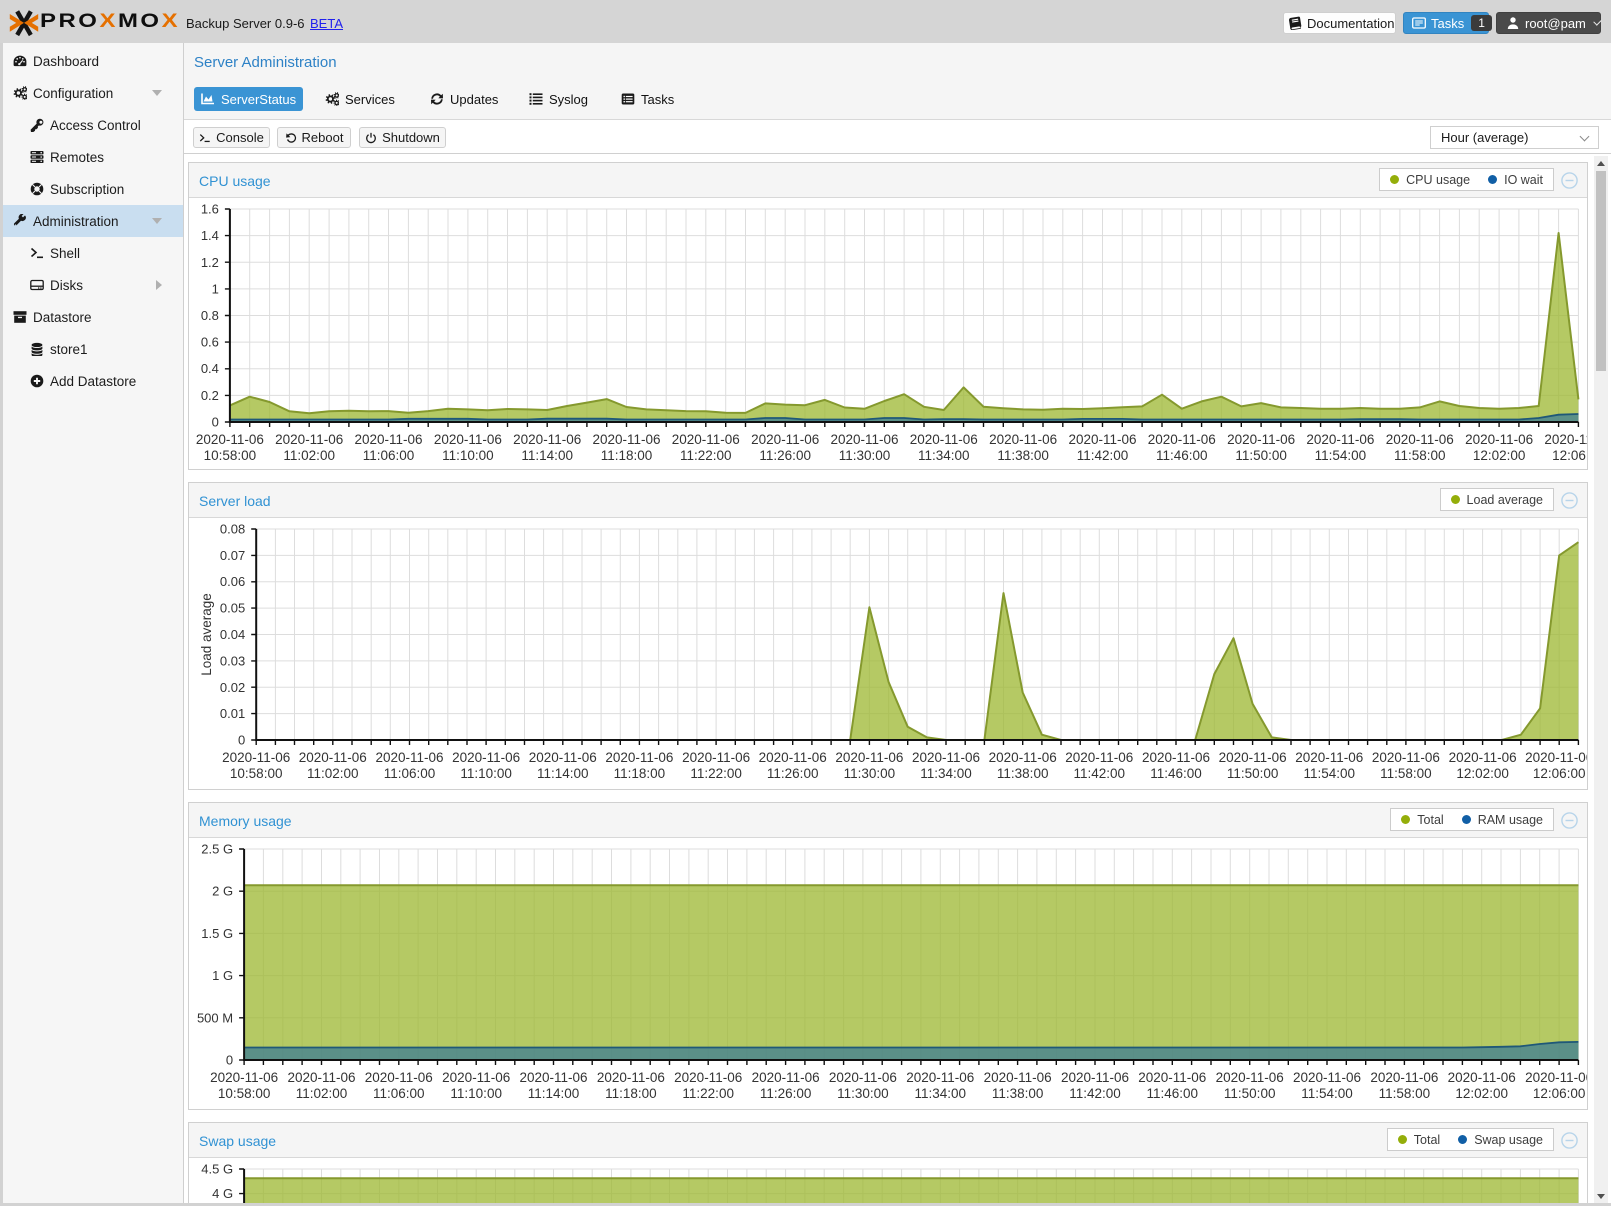  Describe the element at coordinates (210, 262) in the screenshot. I see `svg-text: 1.2` at that location.